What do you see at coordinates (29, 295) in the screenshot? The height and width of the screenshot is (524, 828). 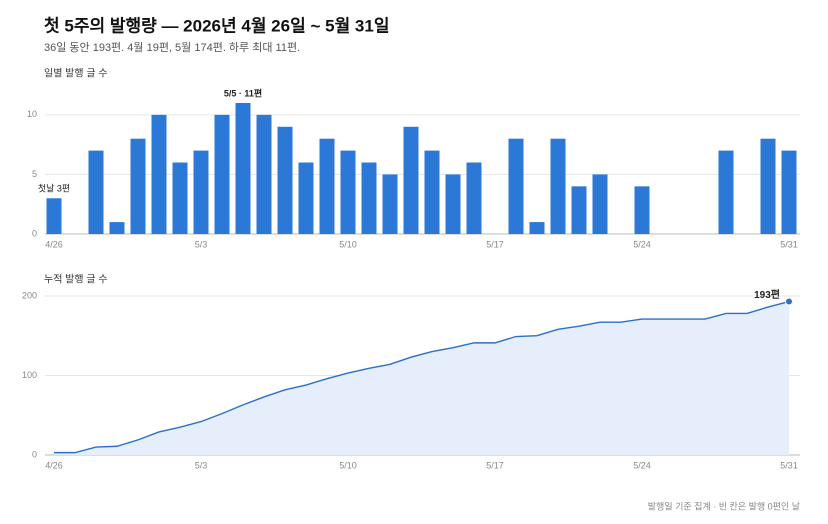 I see `y-tick-label: 200` at bounding box center [29, 295].